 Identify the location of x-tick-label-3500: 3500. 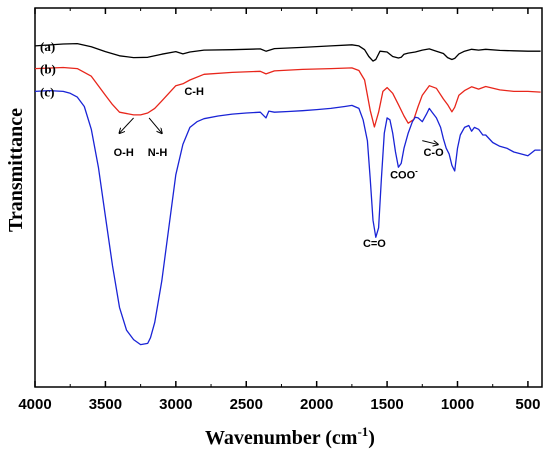
(105, 404).